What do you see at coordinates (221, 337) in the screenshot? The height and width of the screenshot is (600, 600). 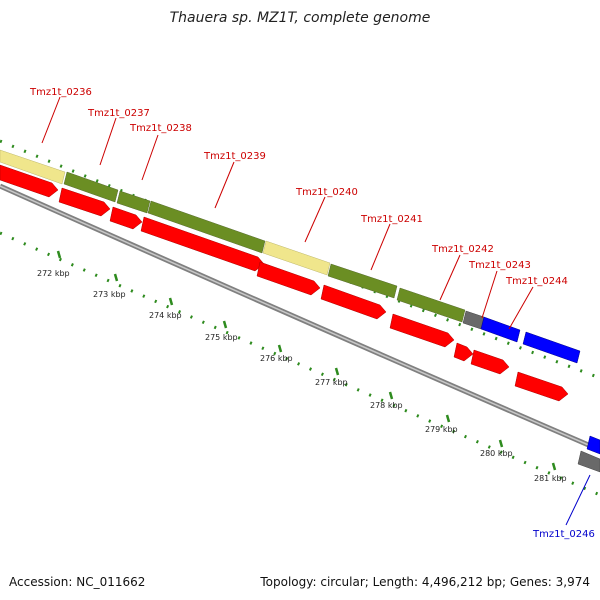 I see `scale-label: 275 kbp` at bounding box center [221, 337].